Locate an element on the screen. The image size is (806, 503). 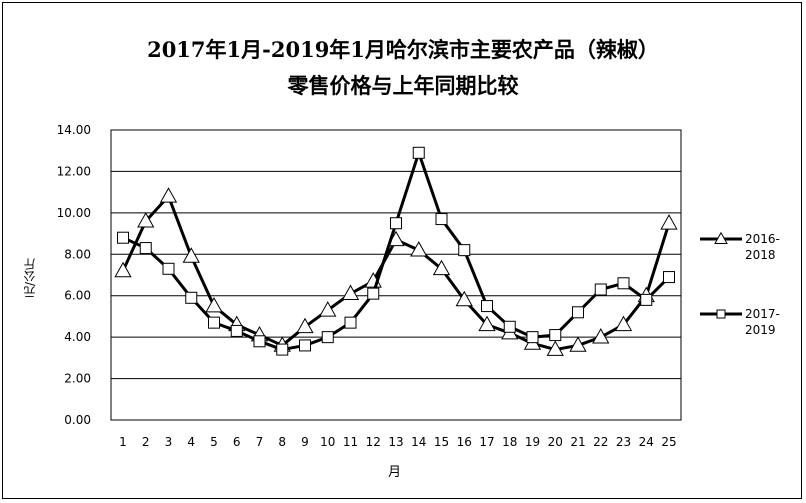
x-tick-label: 7 is located at coordinates (260, 442).